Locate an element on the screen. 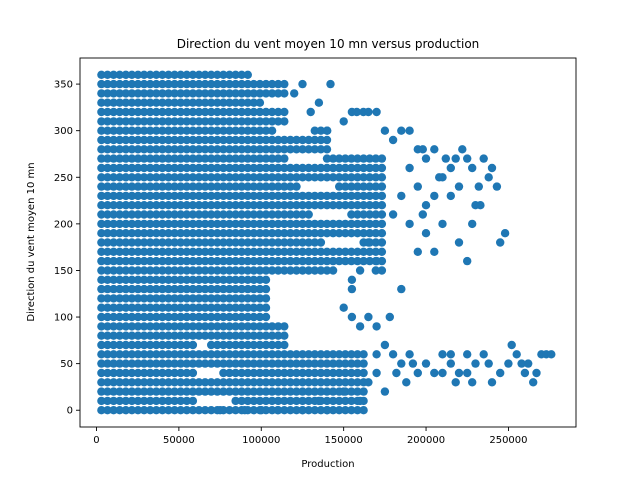 The height and width of the screenshot is (480, 640). x-tick-label: 250000 is located at coordinates (508, 440).